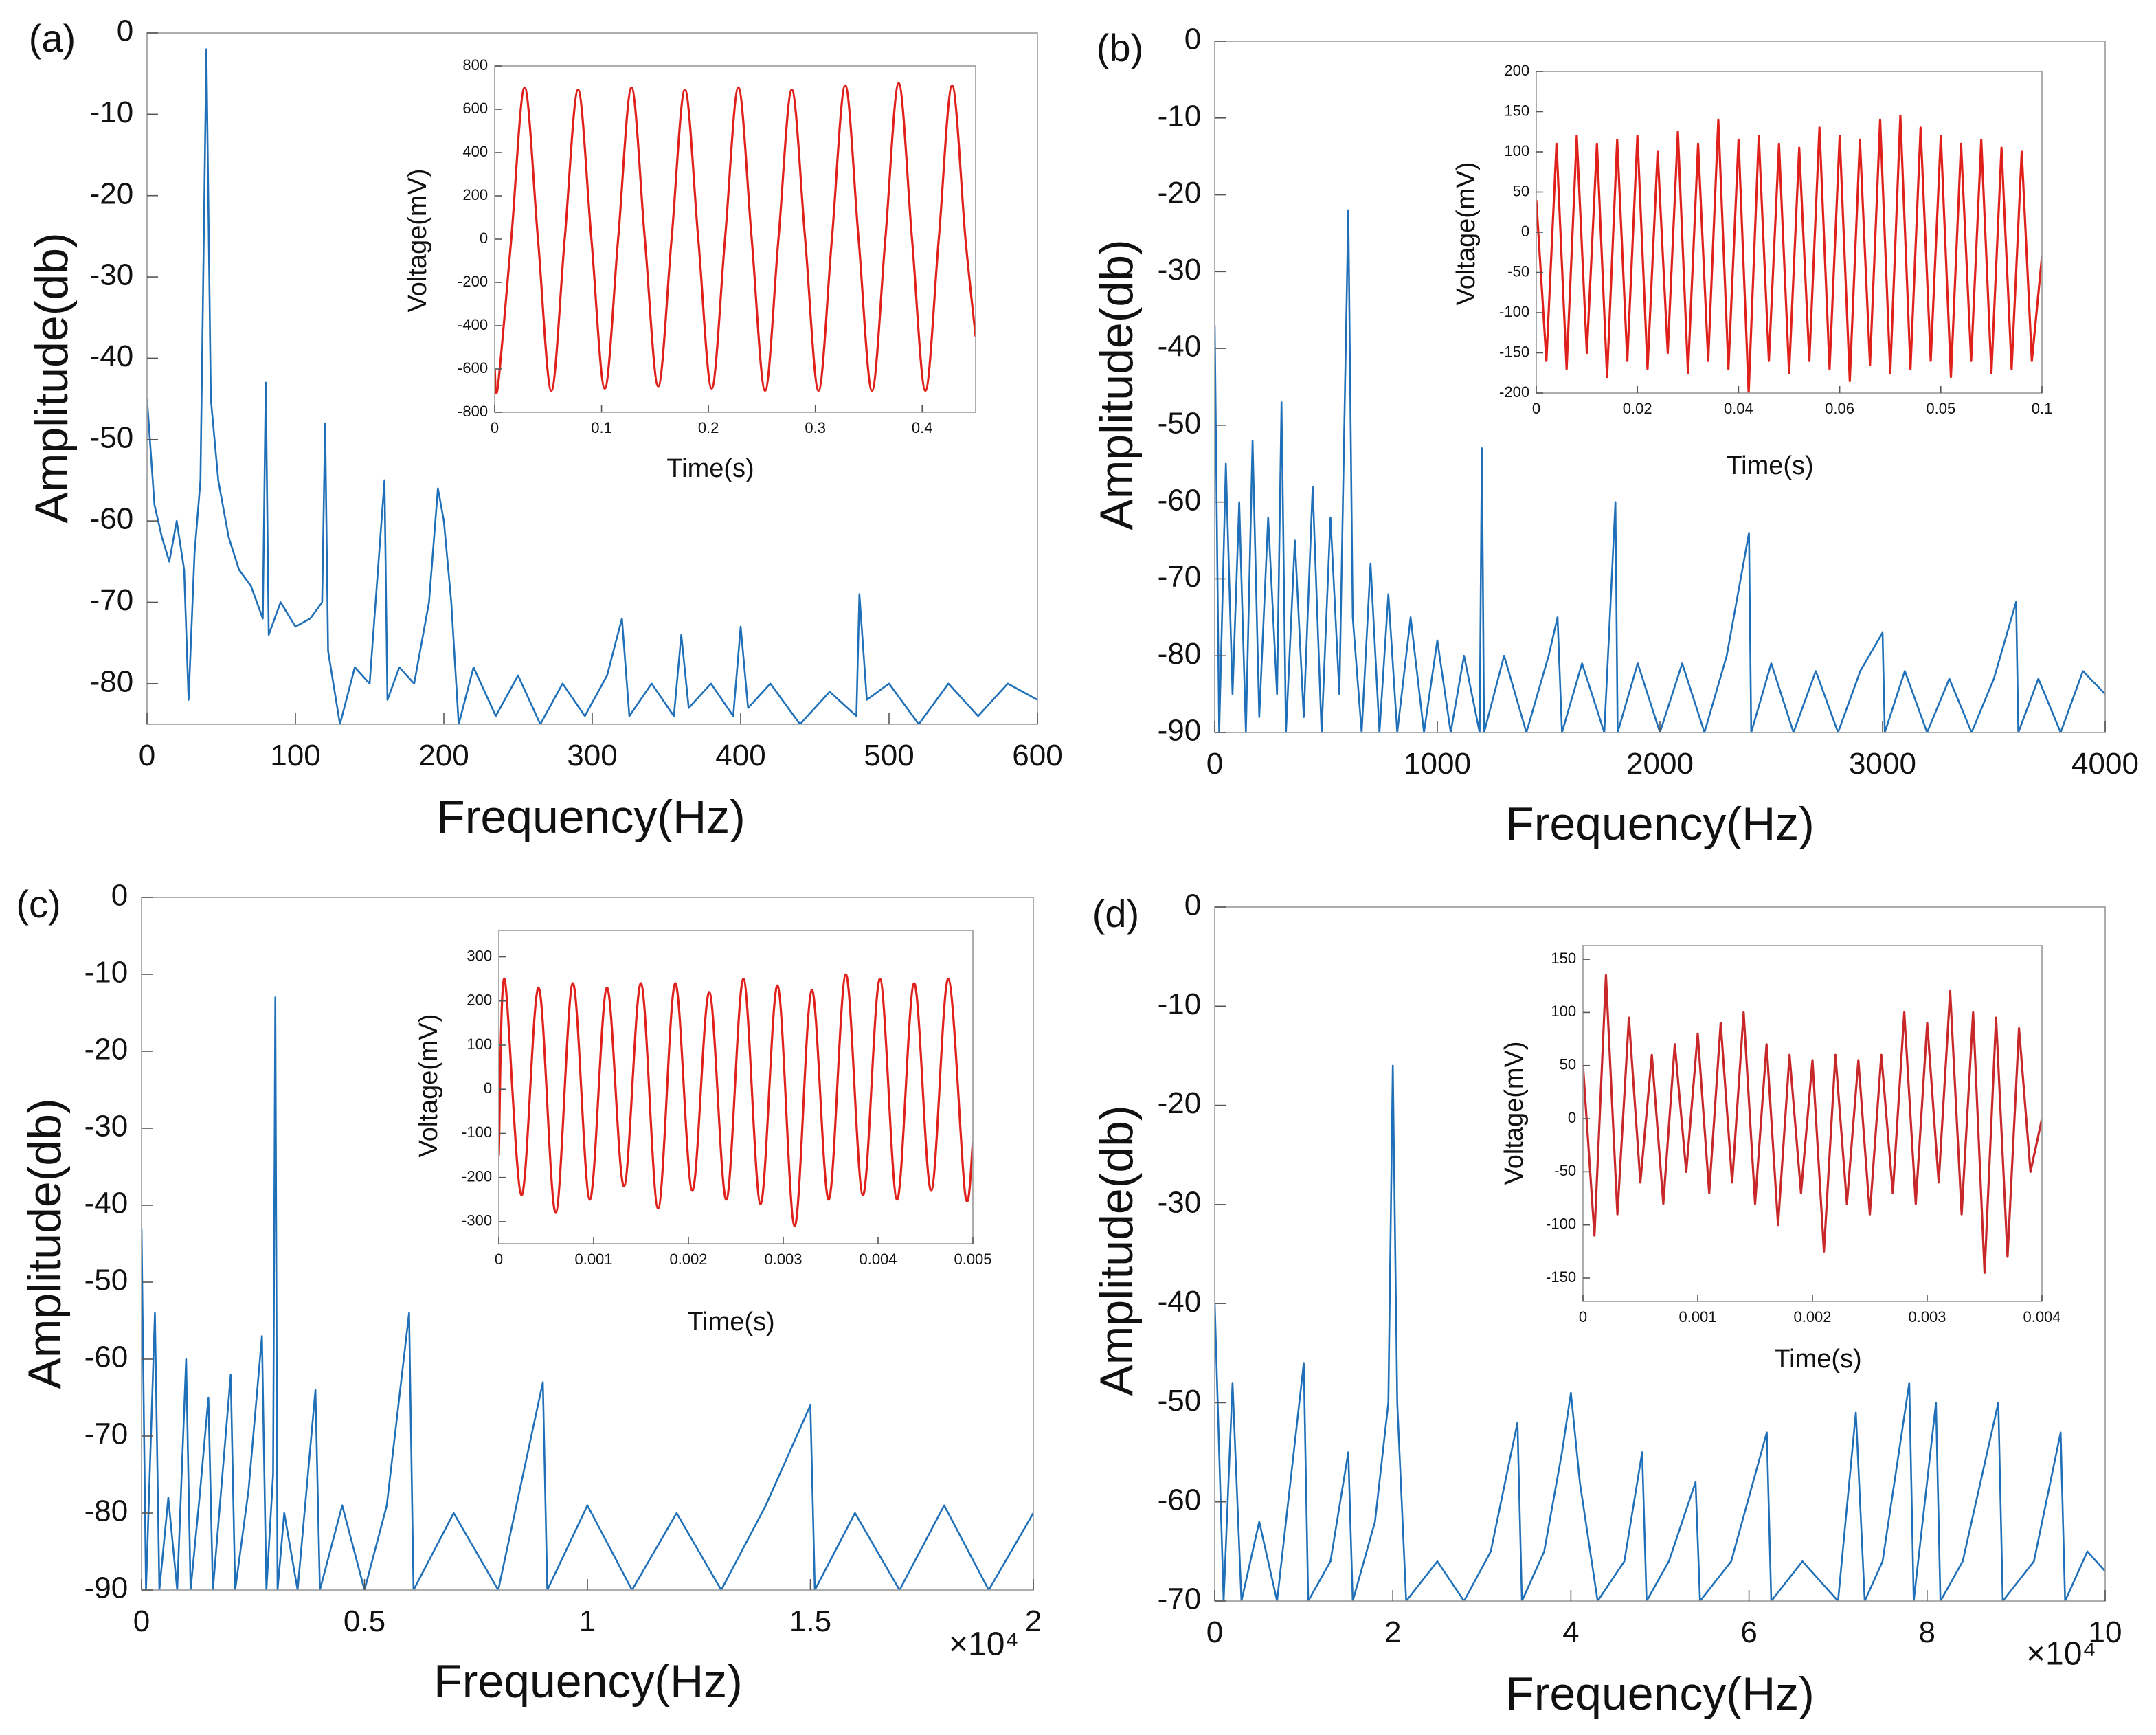  Describe the element at coordinates (473, 368) in the screenshot. I see `y-tick-label: -600` at that location.